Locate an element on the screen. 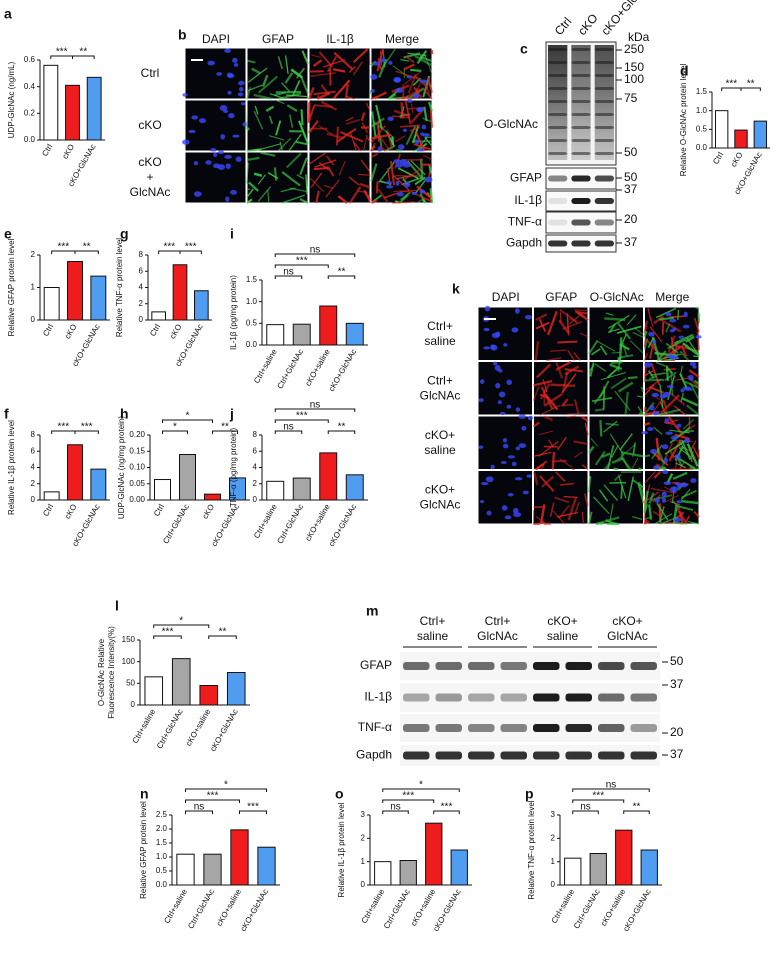  y-tick-label: 3 is located at coordinates (363, 814).